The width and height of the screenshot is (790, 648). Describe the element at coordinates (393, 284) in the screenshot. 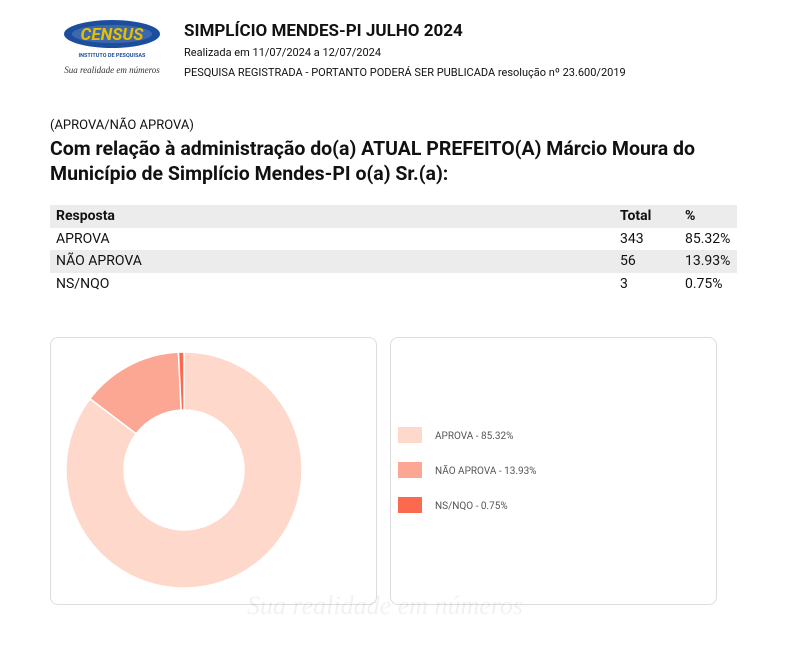

I see `table-row: NS/NQO 3 0.75%` at that location.